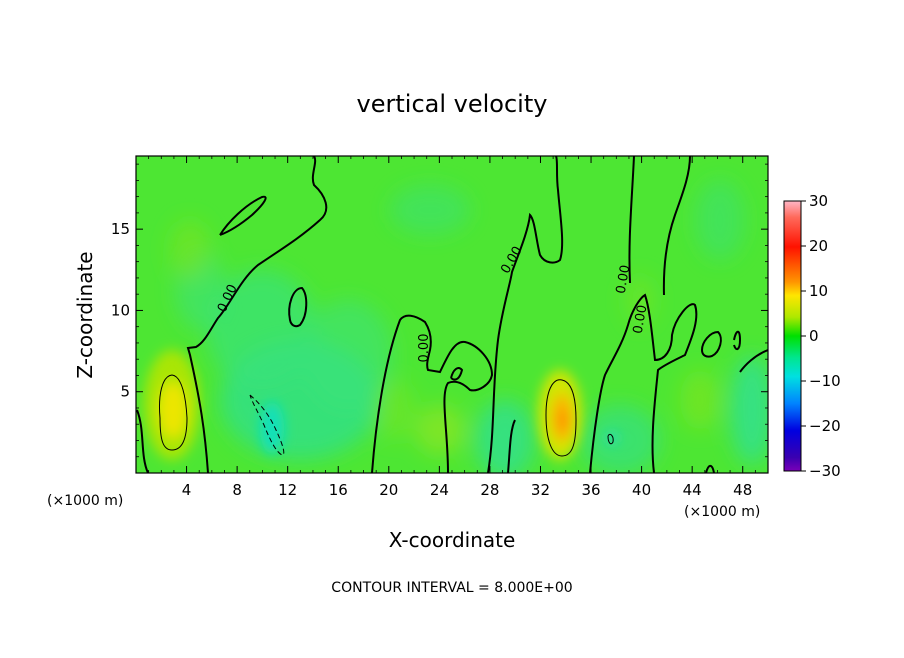 The height and width of the screenshot is (658, 904). I want to click on colorbar-tick-label: 30, so click(818, 201).